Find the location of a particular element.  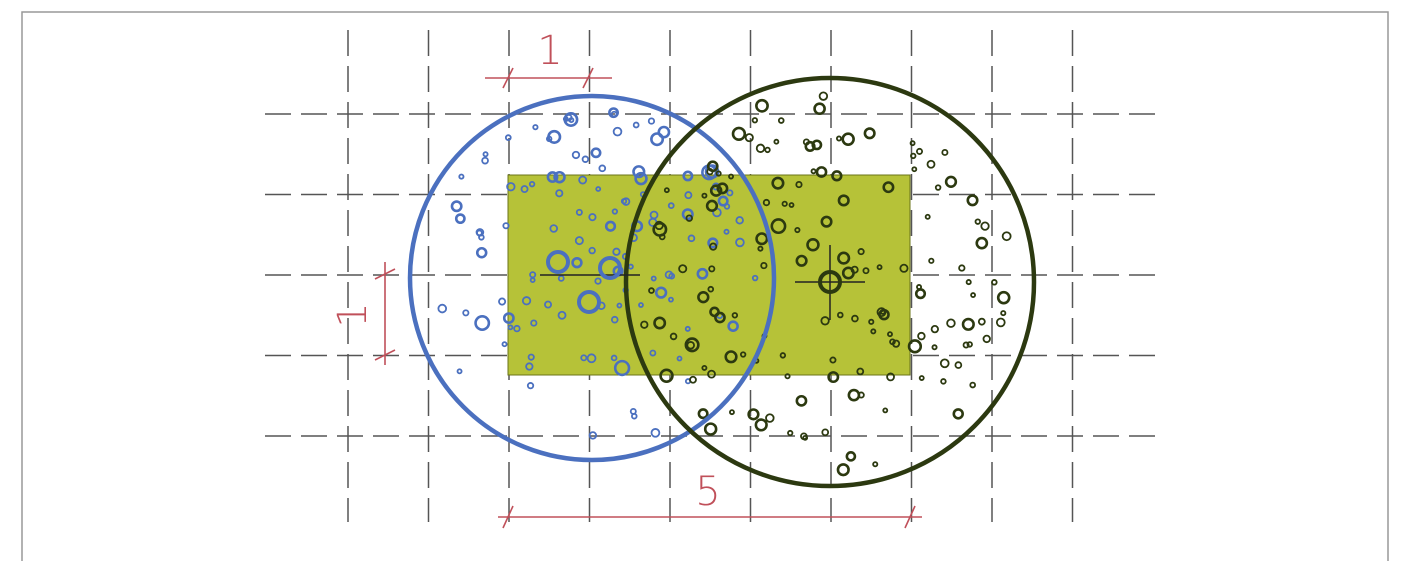

green-center is located at coordinates (830, 282).